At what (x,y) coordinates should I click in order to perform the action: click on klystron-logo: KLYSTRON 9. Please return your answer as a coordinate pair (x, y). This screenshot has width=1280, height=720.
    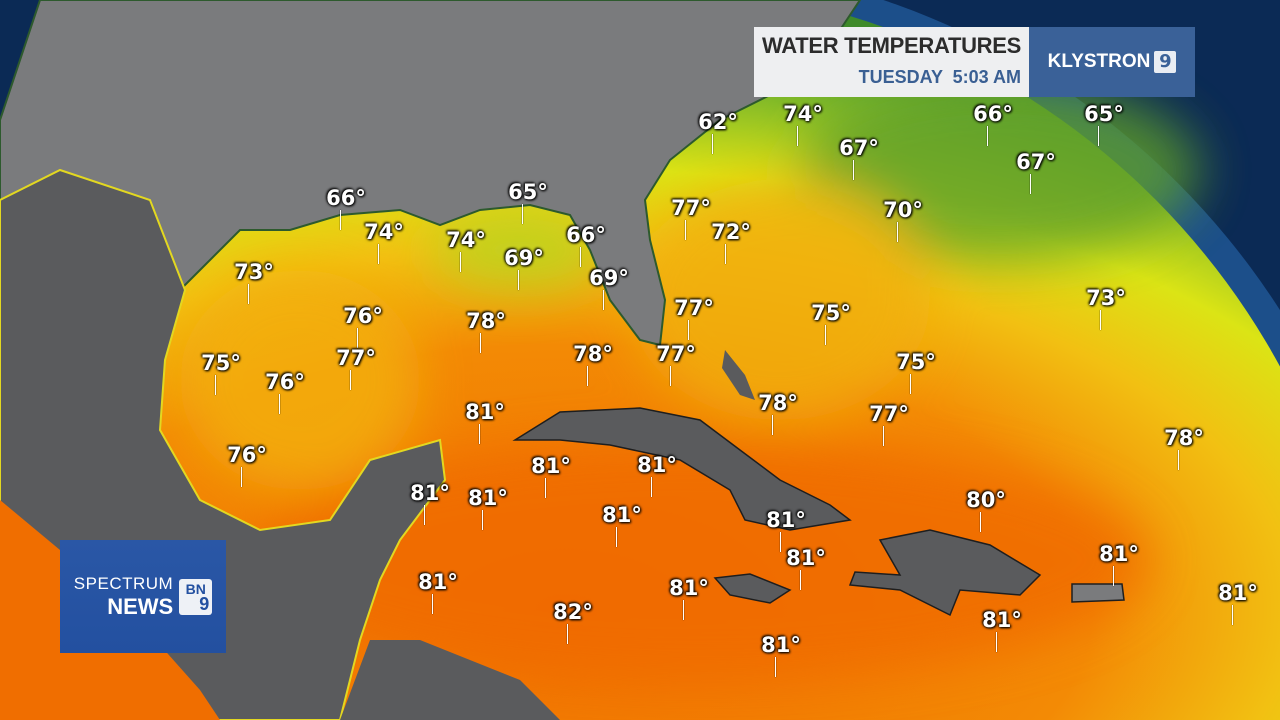
    Looking at the image, I should click on (1112, 62).